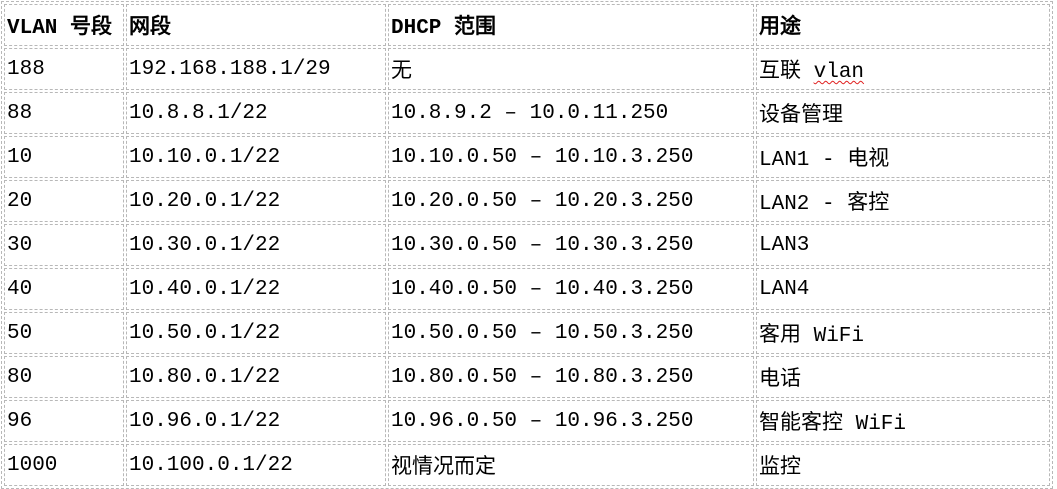  I want to click on cell-subnet-text: 10.8.8.1/22, so click(198, 113).